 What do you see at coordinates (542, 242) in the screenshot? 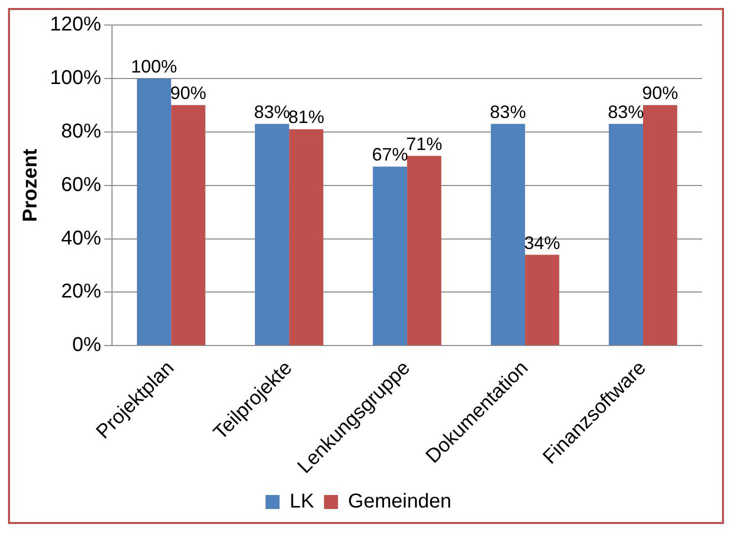
I see `data-label: 34%` at bounding box center [542, 242].